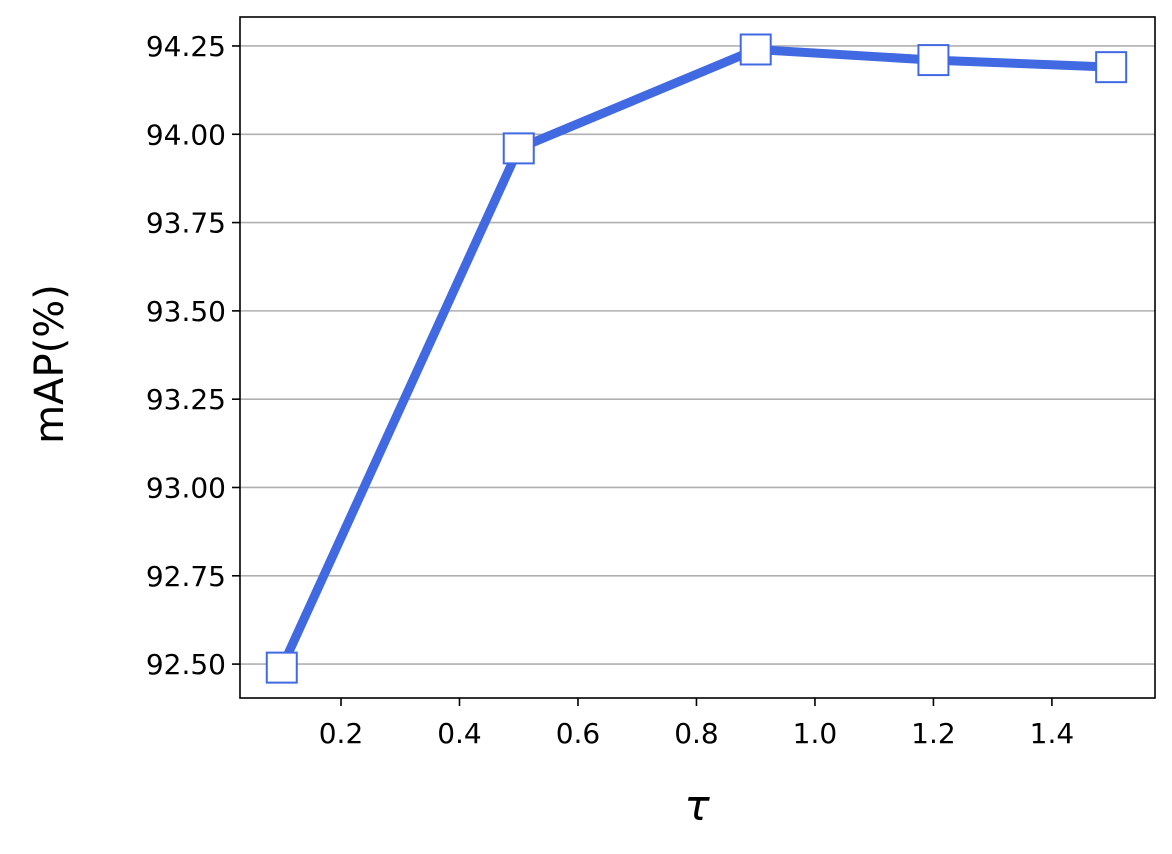  I want to click on y-tick-label: 93.50, so click(186, 311).